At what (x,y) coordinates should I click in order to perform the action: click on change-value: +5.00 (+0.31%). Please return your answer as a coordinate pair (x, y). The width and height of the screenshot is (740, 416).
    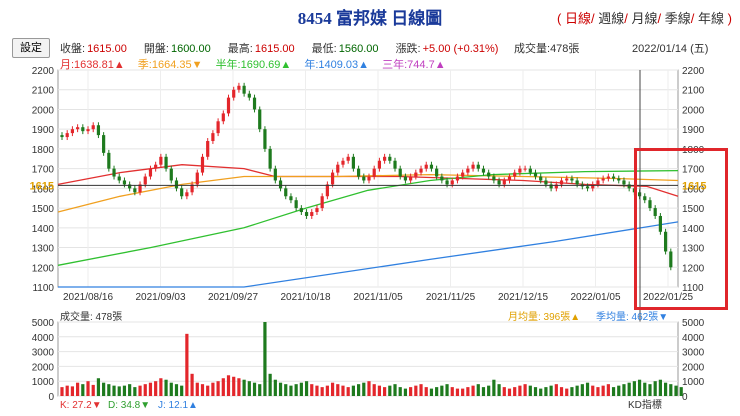
    Looking at the image, I should click on (460, 49).